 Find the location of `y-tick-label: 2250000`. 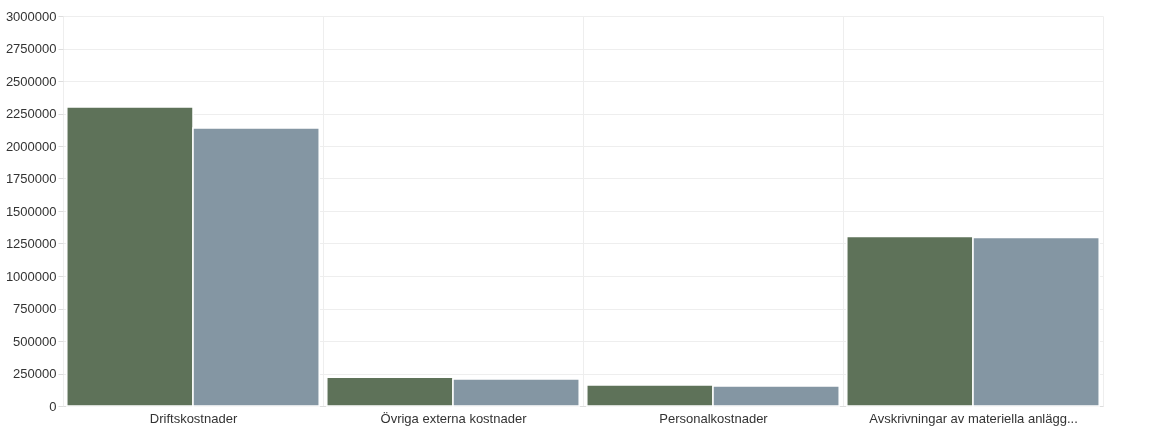

y-tick-label: 2250000 is located at coordinates (31, 113).